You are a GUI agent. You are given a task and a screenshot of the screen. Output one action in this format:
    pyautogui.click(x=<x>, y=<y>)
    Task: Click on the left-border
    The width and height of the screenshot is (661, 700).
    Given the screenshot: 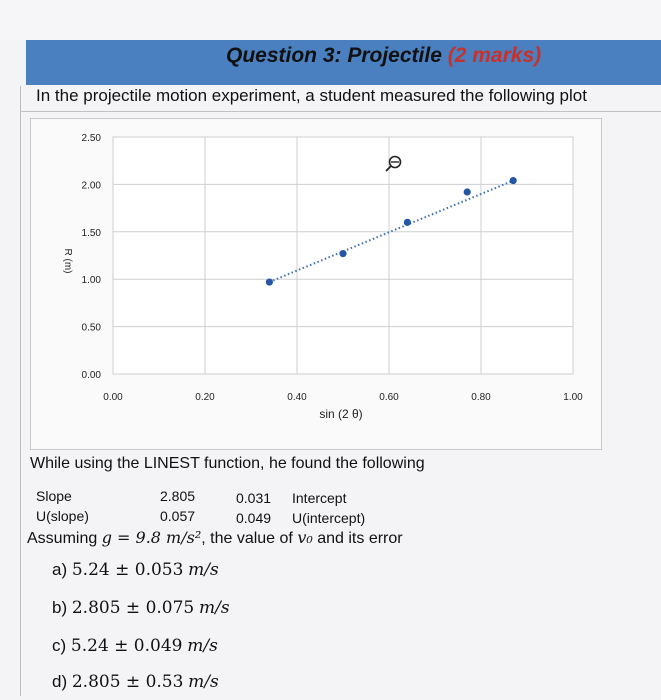 What is the action you would take?
    pyautogui.click(x=20, y=391)
    